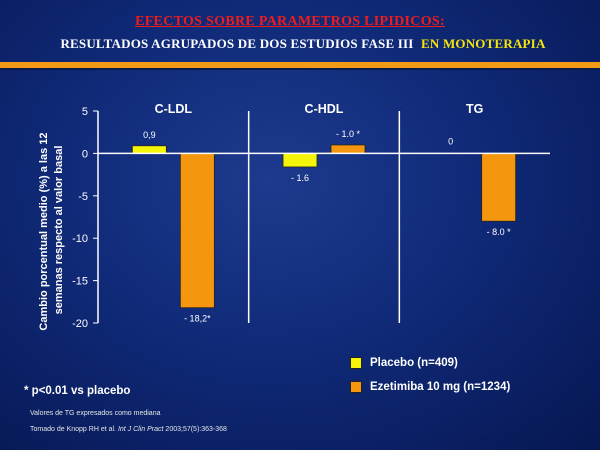 This screenshot has width=600, height=450. Describe the element at coordinates (300, 178) in the screenshot. I see `data-label: - 1.6` at that location.